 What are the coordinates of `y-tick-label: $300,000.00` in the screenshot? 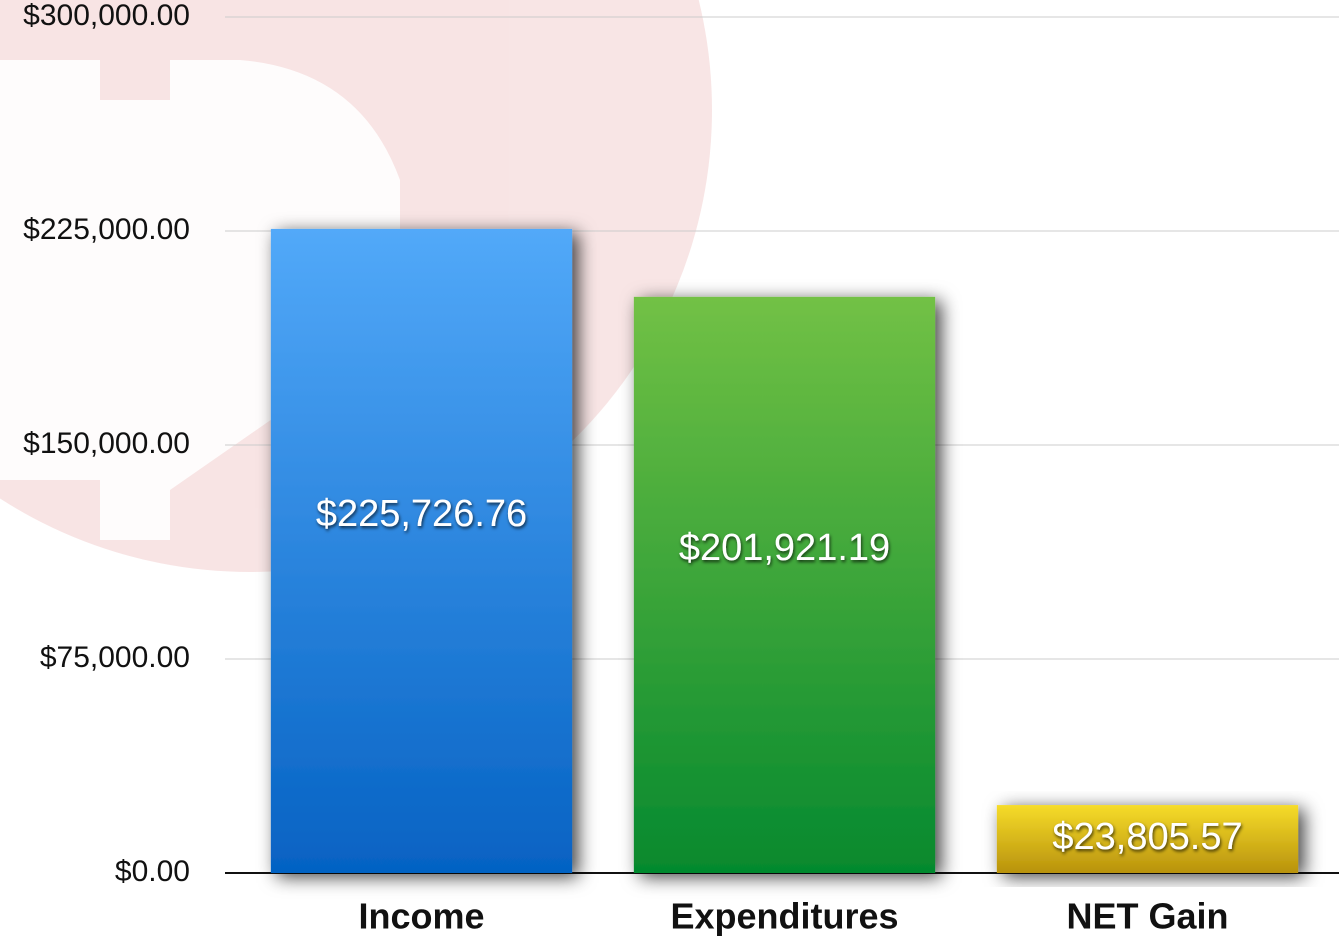 It's located at (106, 16).